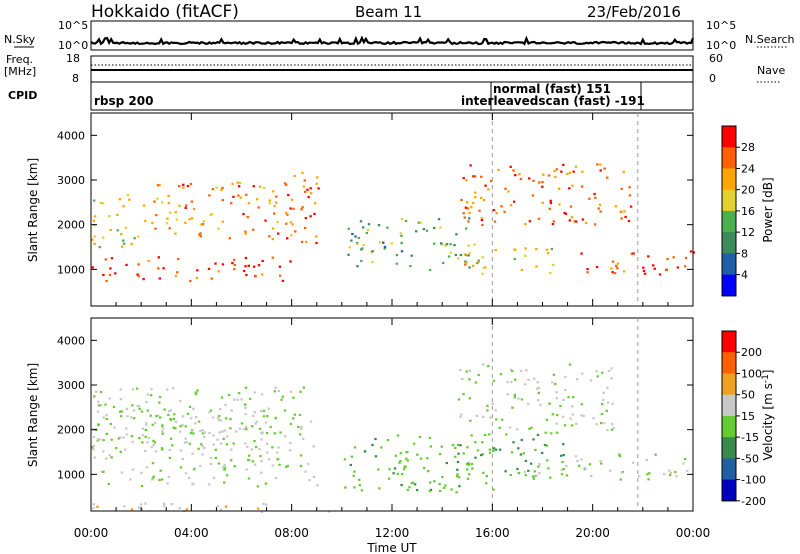  Describe the element at coordinates (20, 39) in the screenshot. I see `nsky-label: N.Sky` at that location.